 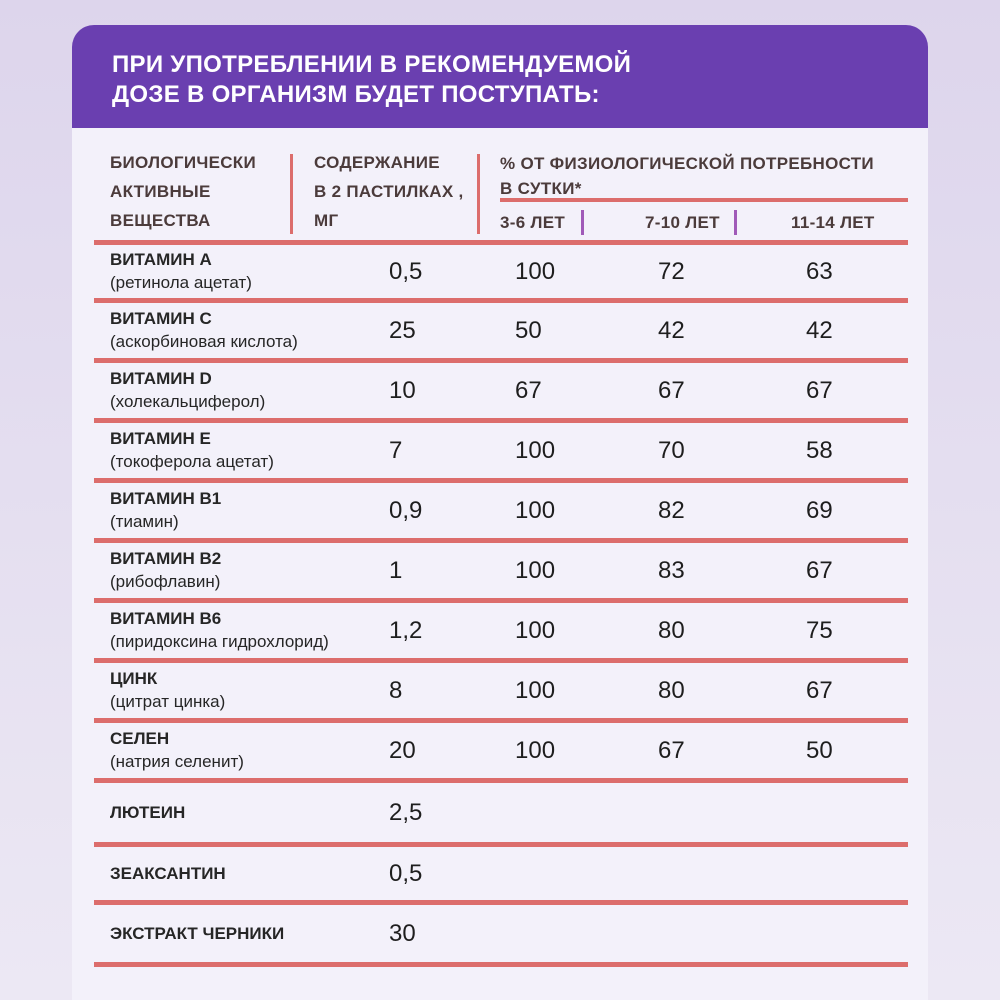 I want to click on substance-name: ВИТАМИН D, so click(x=161, y=378).